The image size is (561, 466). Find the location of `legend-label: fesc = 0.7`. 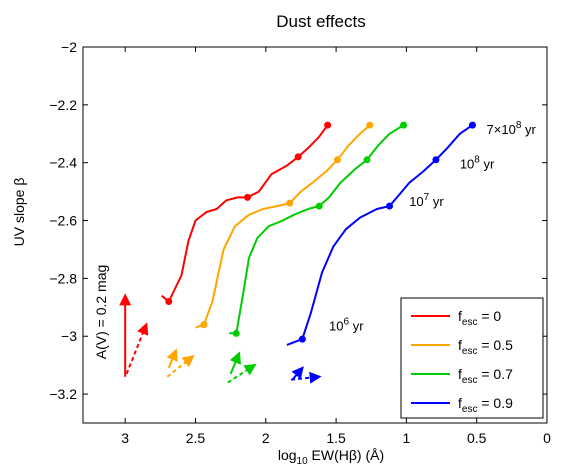

legend-label: fesc = 0.7 is located at coordinates (485, 376).